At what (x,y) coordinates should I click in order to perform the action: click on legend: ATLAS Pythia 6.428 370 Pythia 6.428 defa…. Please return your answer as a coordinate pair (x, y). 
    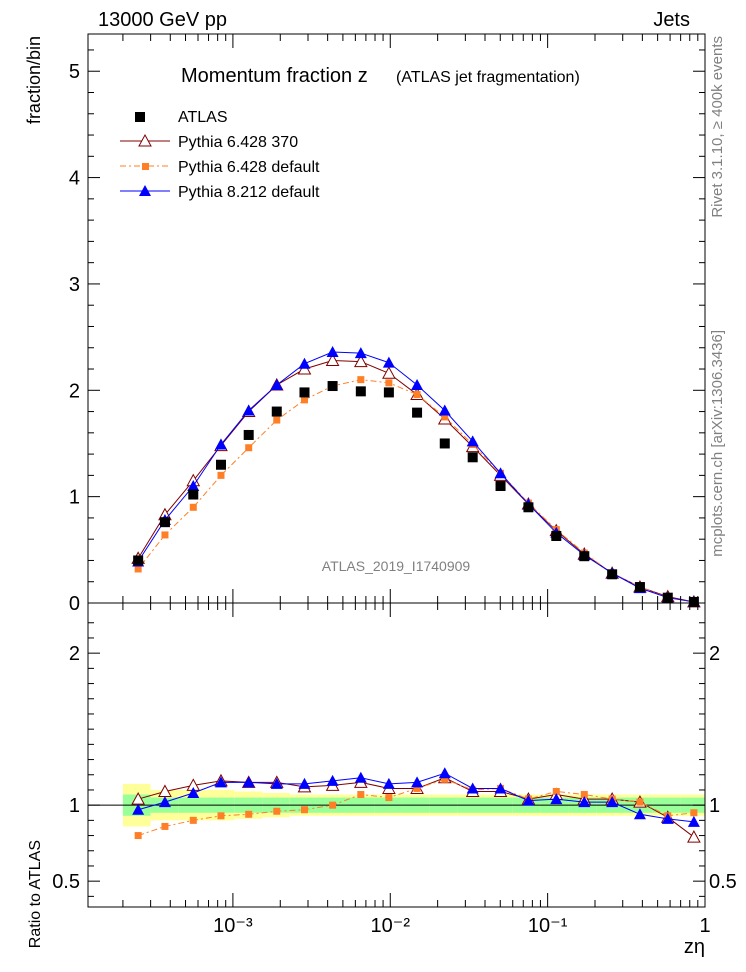
    Looking at the image, I should click on (220, 155).